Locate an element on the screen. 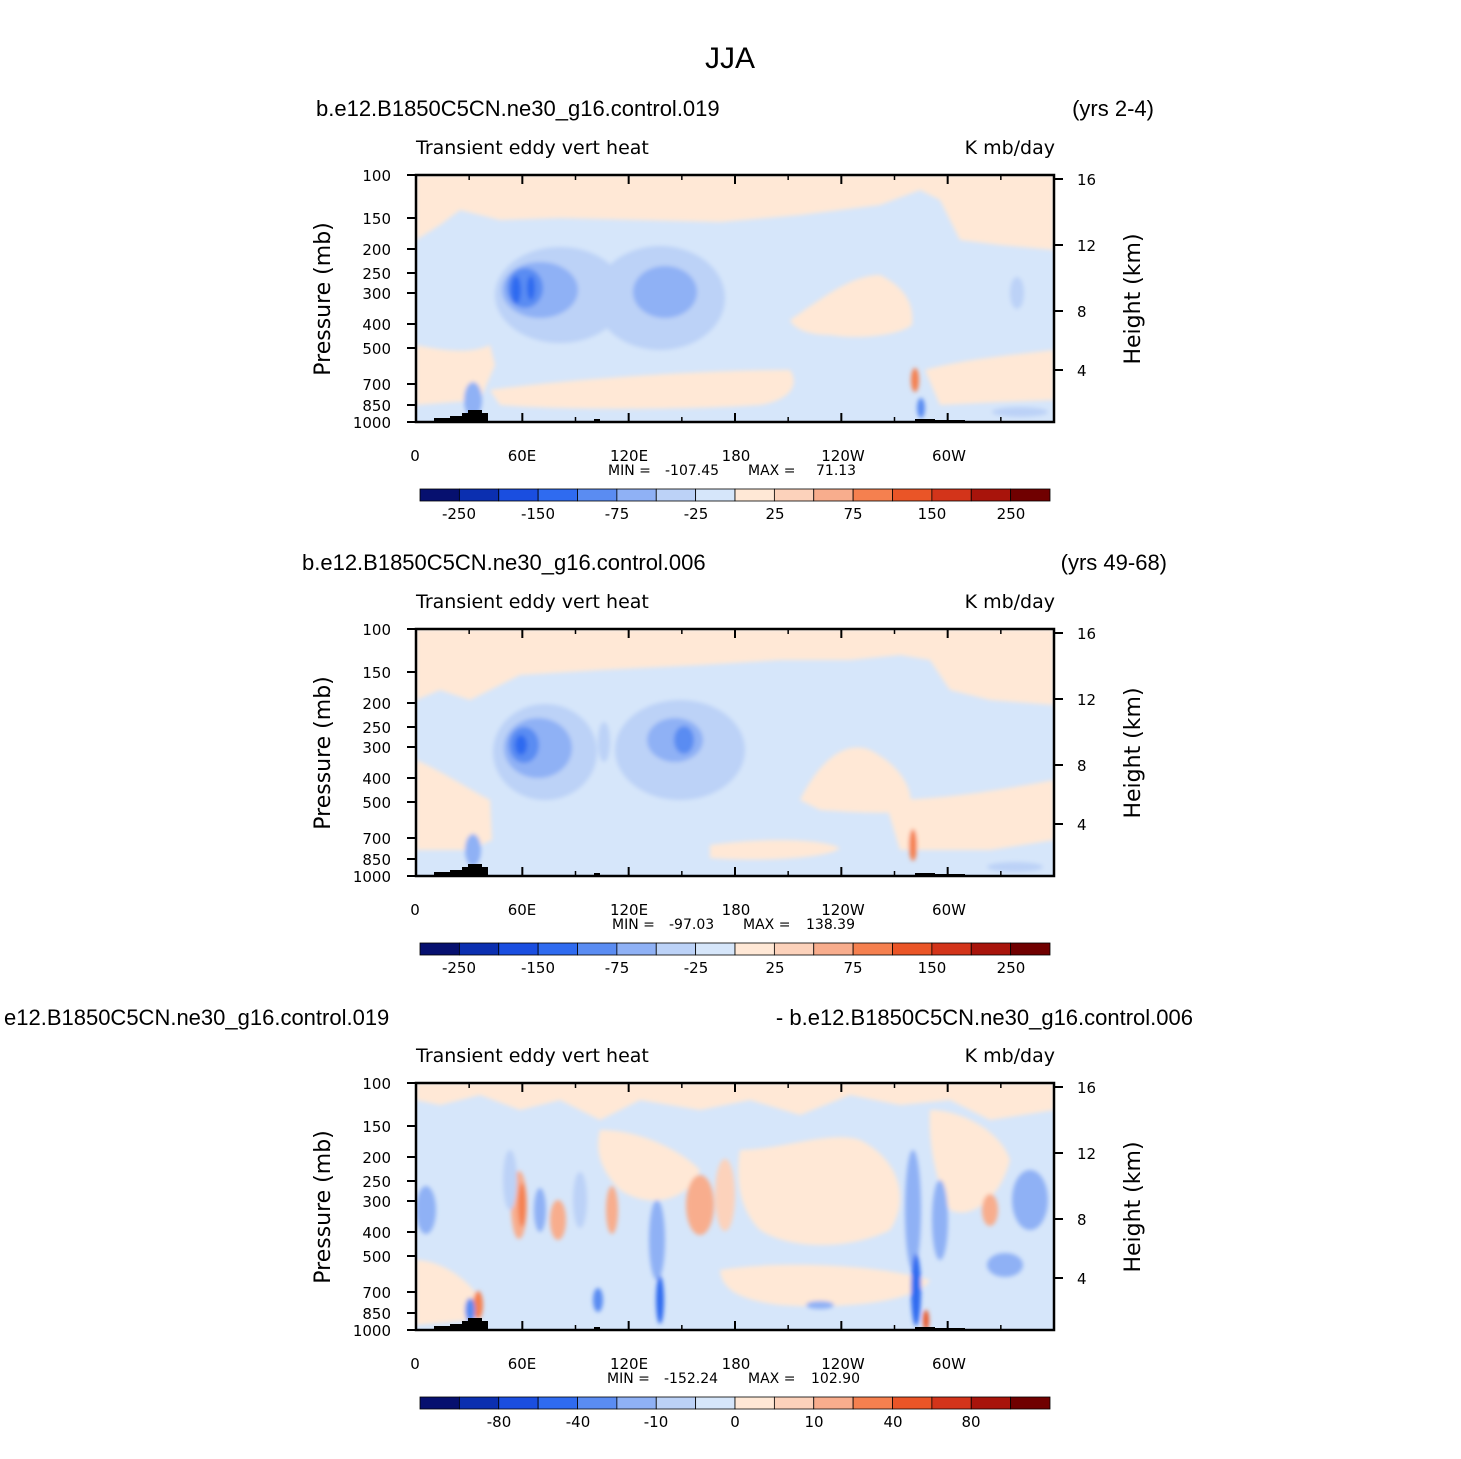  panel-2-ylabel-right: Height (km) is located at coordinates (1133, 752).